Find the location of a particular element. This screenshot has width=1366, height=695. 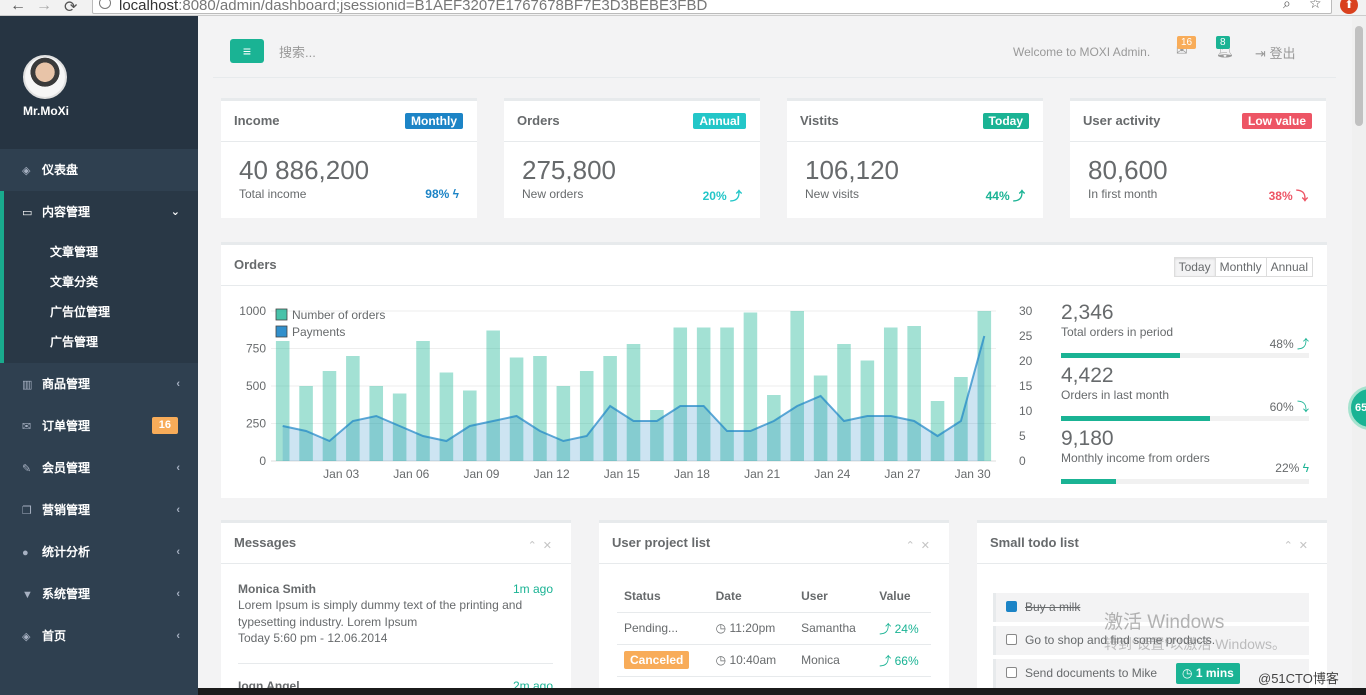

sidebar-item-0: ◈ 仪表盘 is located at coordinates (99, 170).